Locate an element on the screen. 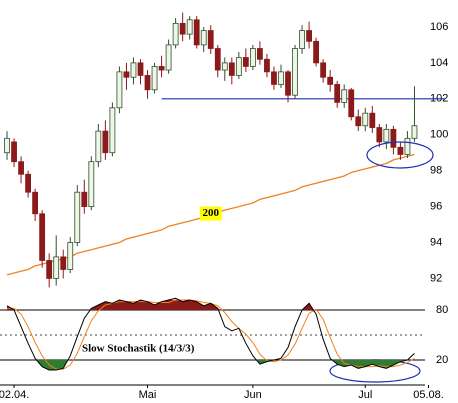 This screenshot has height=403, width=458. x-tick-label: 02.04. is located at coordinates (14, 395).